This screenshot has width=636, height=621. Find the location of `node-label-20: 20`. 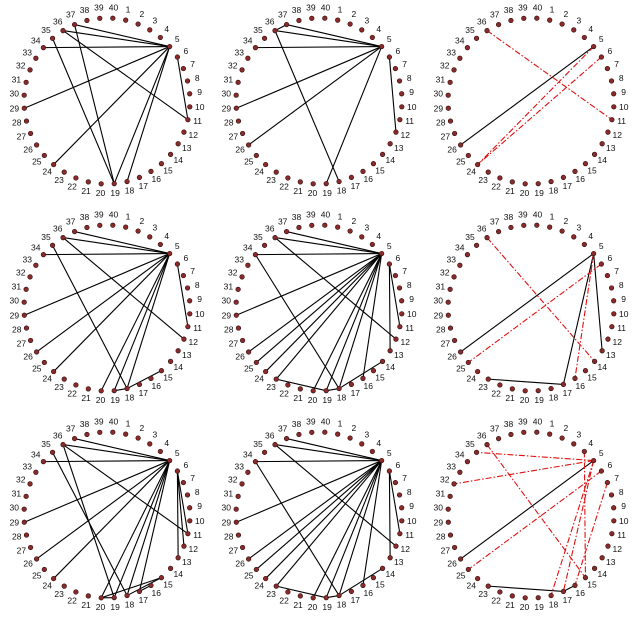

node-label-20: 20 is located at coordinates (313, 607).